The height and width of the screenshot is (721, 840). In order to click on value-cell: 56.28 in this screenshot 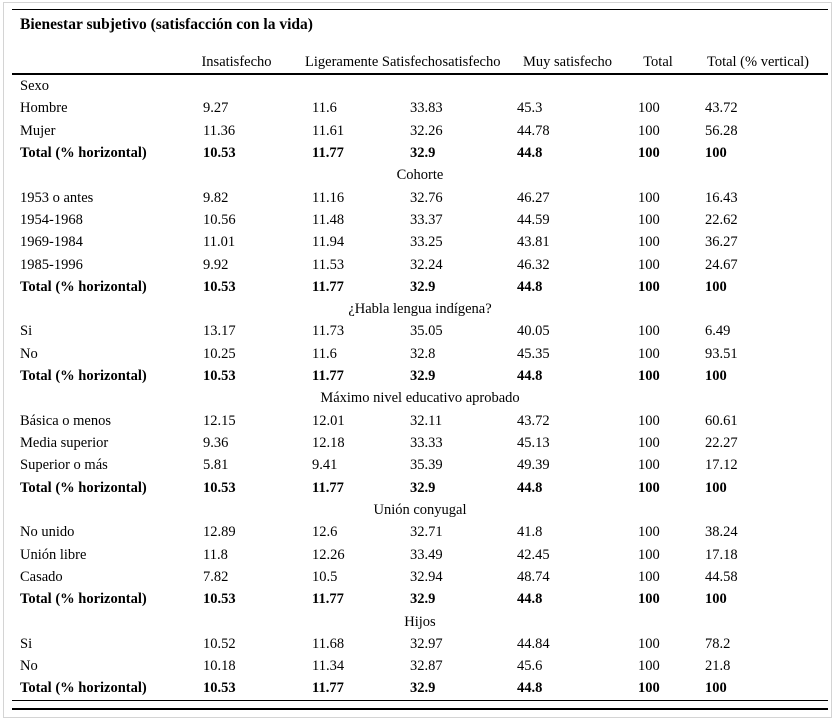, I will do `click(721, 130)`.